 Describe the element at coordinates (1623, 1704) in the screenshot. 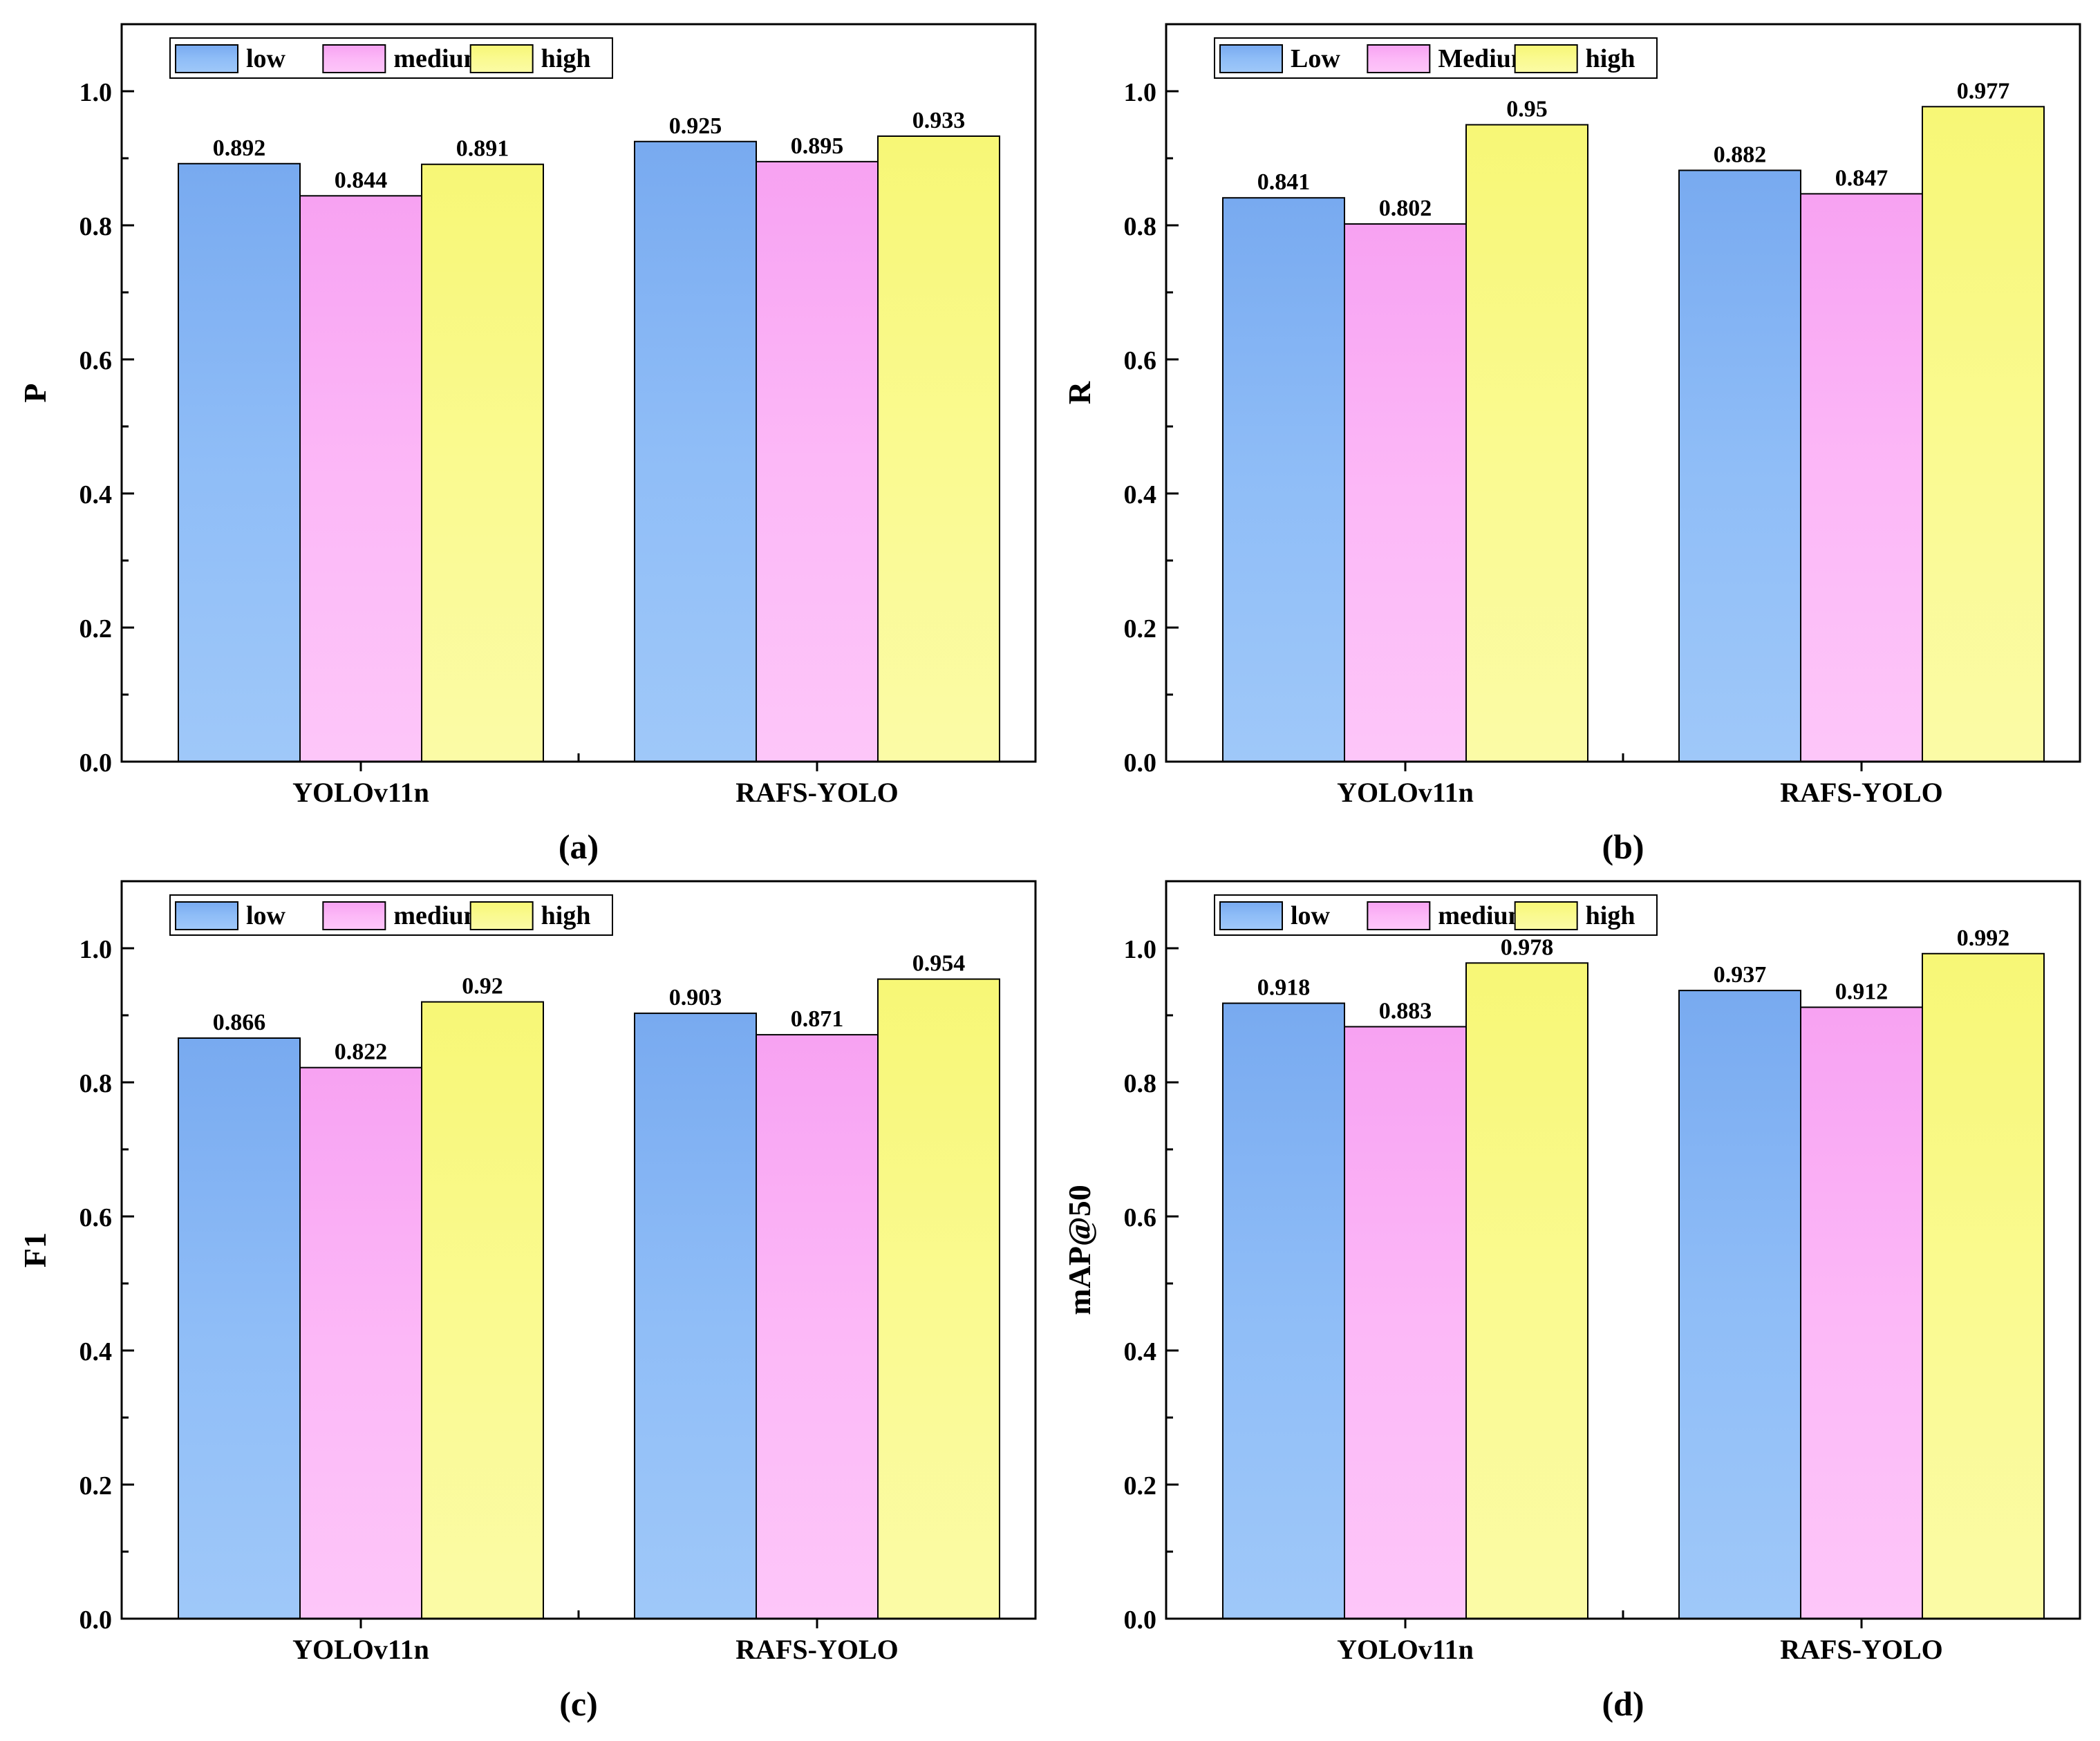

I see `panel-label: (d)` at that location.